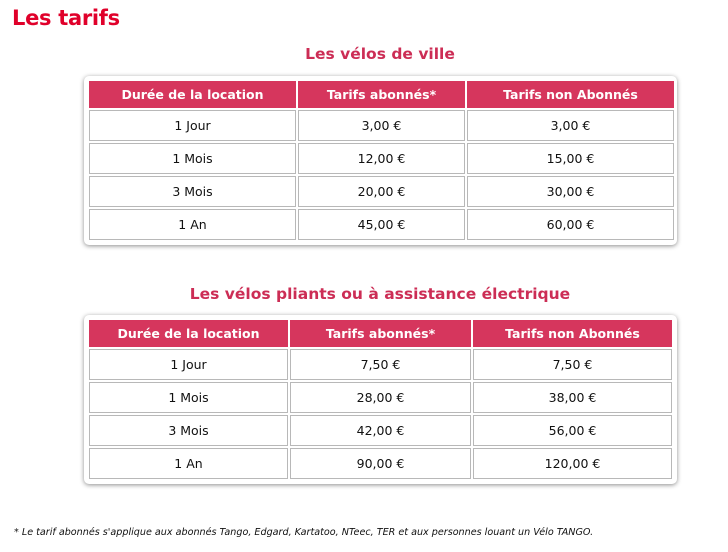 This screenshot has width=728, height=552. I want to click on cell-tarif-abonne: 7,50 €, so click(380, 364).